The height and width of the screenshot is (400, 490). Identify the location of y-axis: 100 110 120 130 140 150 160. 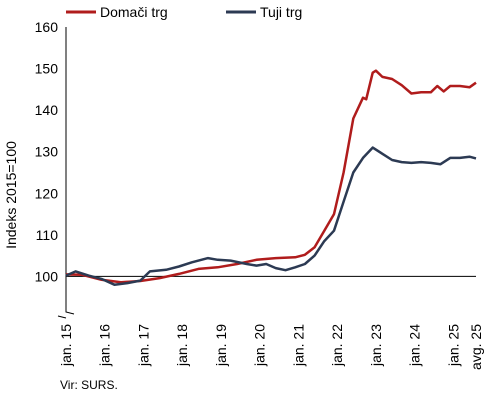
(47, 151).